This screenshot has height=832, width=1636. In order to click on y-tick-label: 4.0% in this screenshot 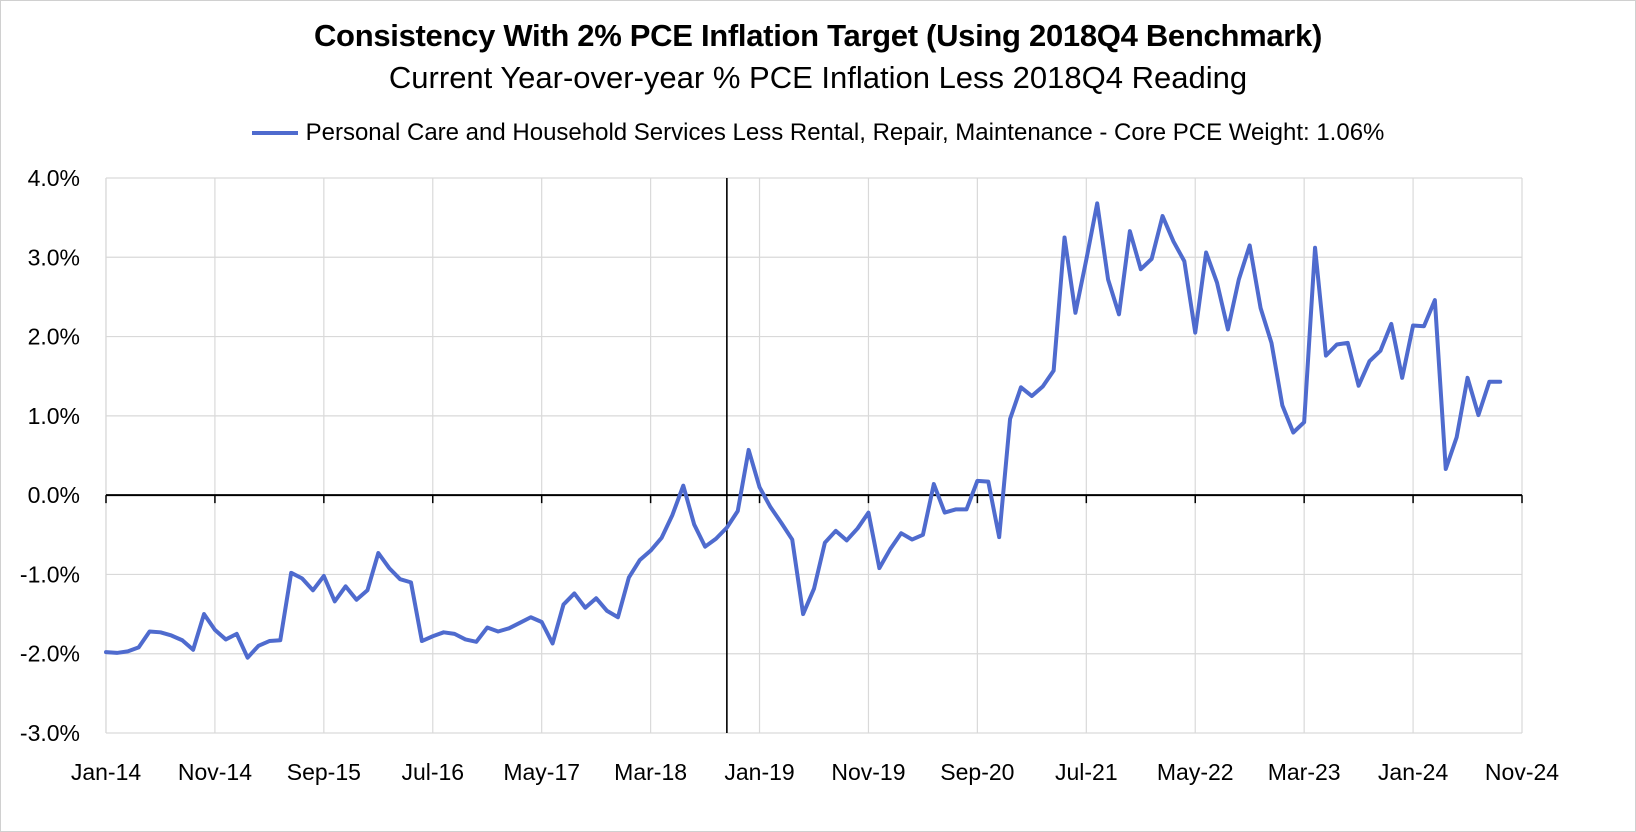, I will do `click(54, 178)`.